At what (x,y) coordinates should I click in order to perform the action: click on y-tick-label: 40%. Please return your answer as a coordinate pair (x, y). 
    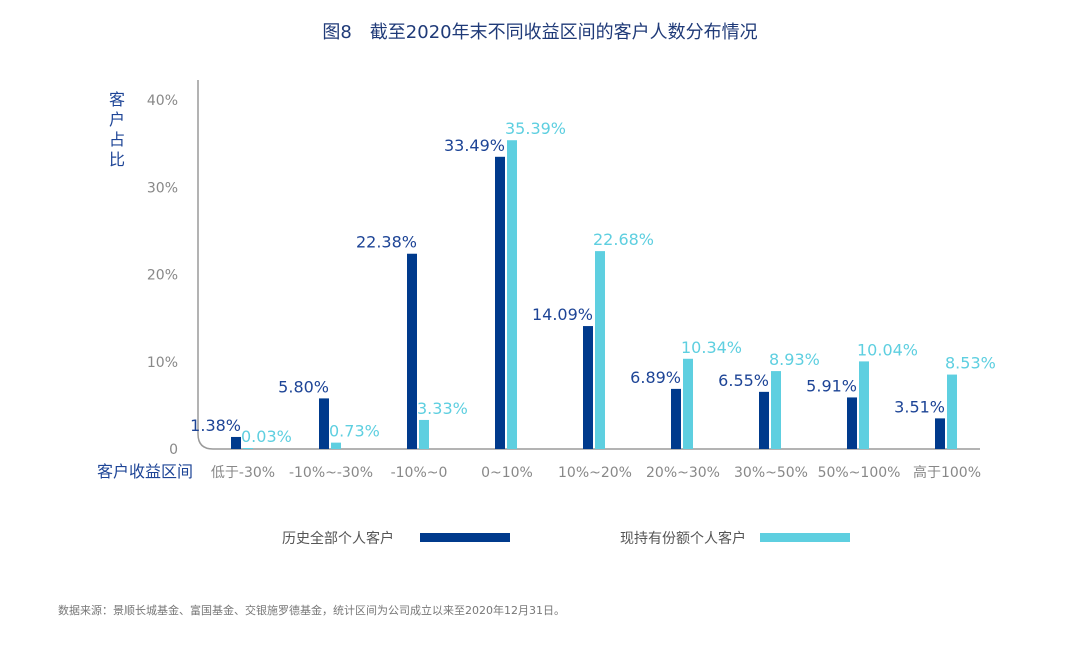
    Looking at the image, I should click on (162, 101).